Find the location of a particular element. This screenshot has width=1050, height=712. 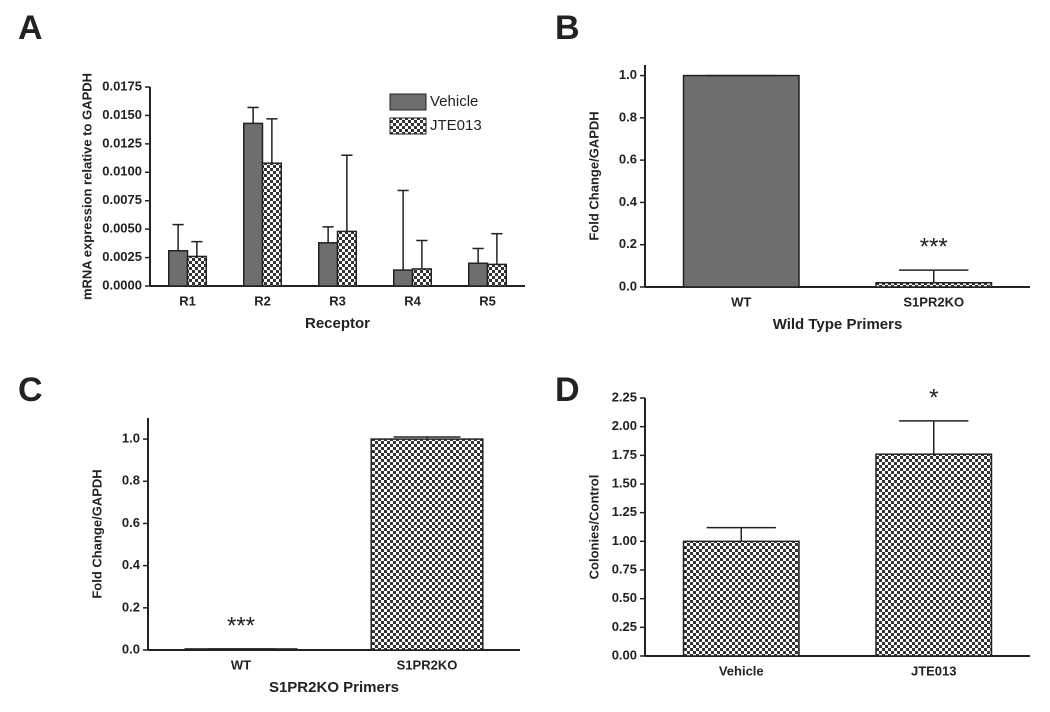

y-tick-label: 0.75 is located at coordinates (624, 568).